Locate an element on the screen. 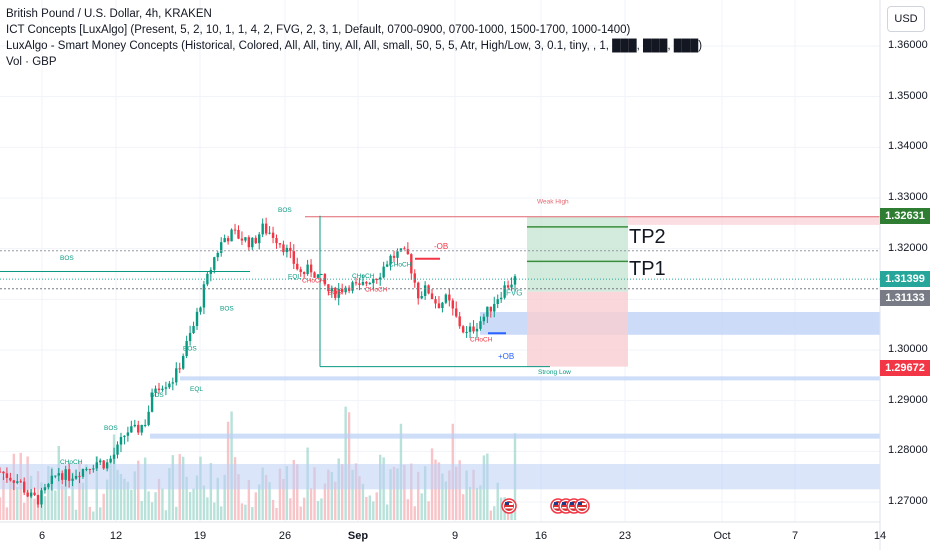 The height and width of the screenshot is (550, 932). tp2-label: TP2 is located at coordinates (647, 237).